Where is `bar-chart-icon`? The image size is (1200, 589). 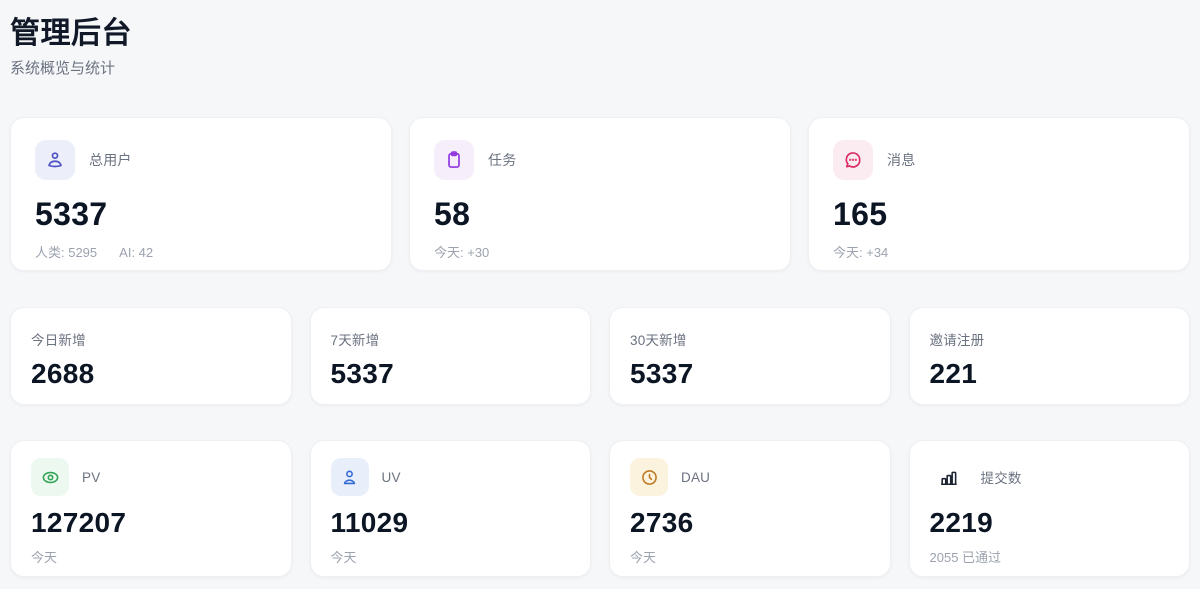 bar-chart-icon is located at coordinates (949, 477).